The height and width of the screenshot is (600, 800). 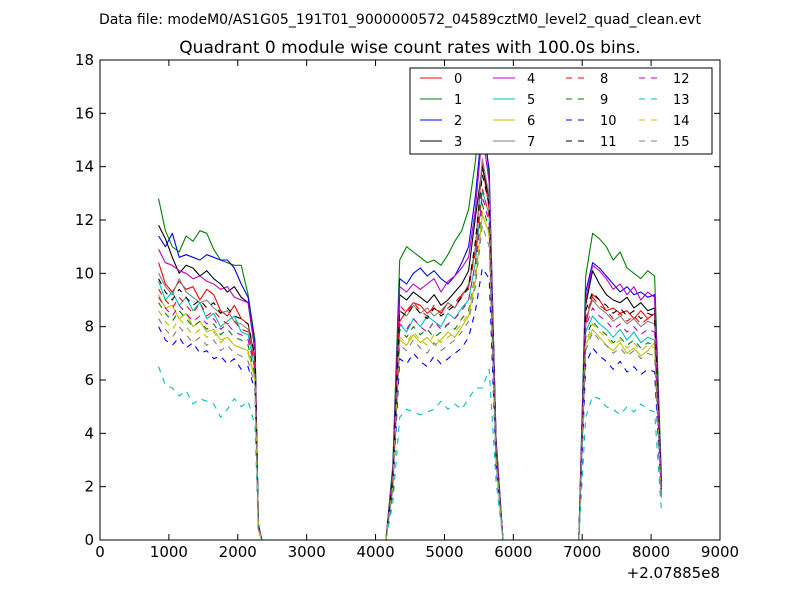 I want to click on legend-box, so click(x=561, y=111).